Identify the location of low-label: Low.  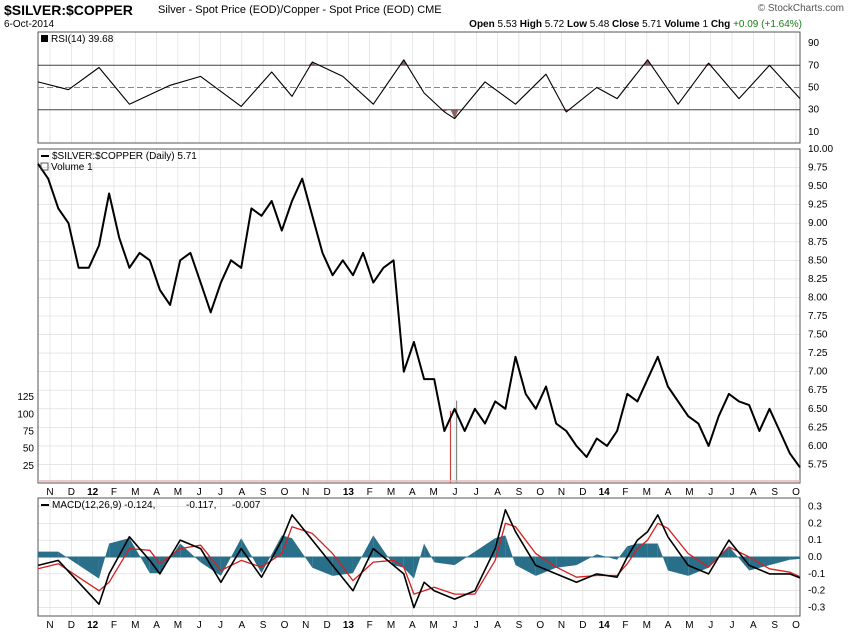
(577, 24).